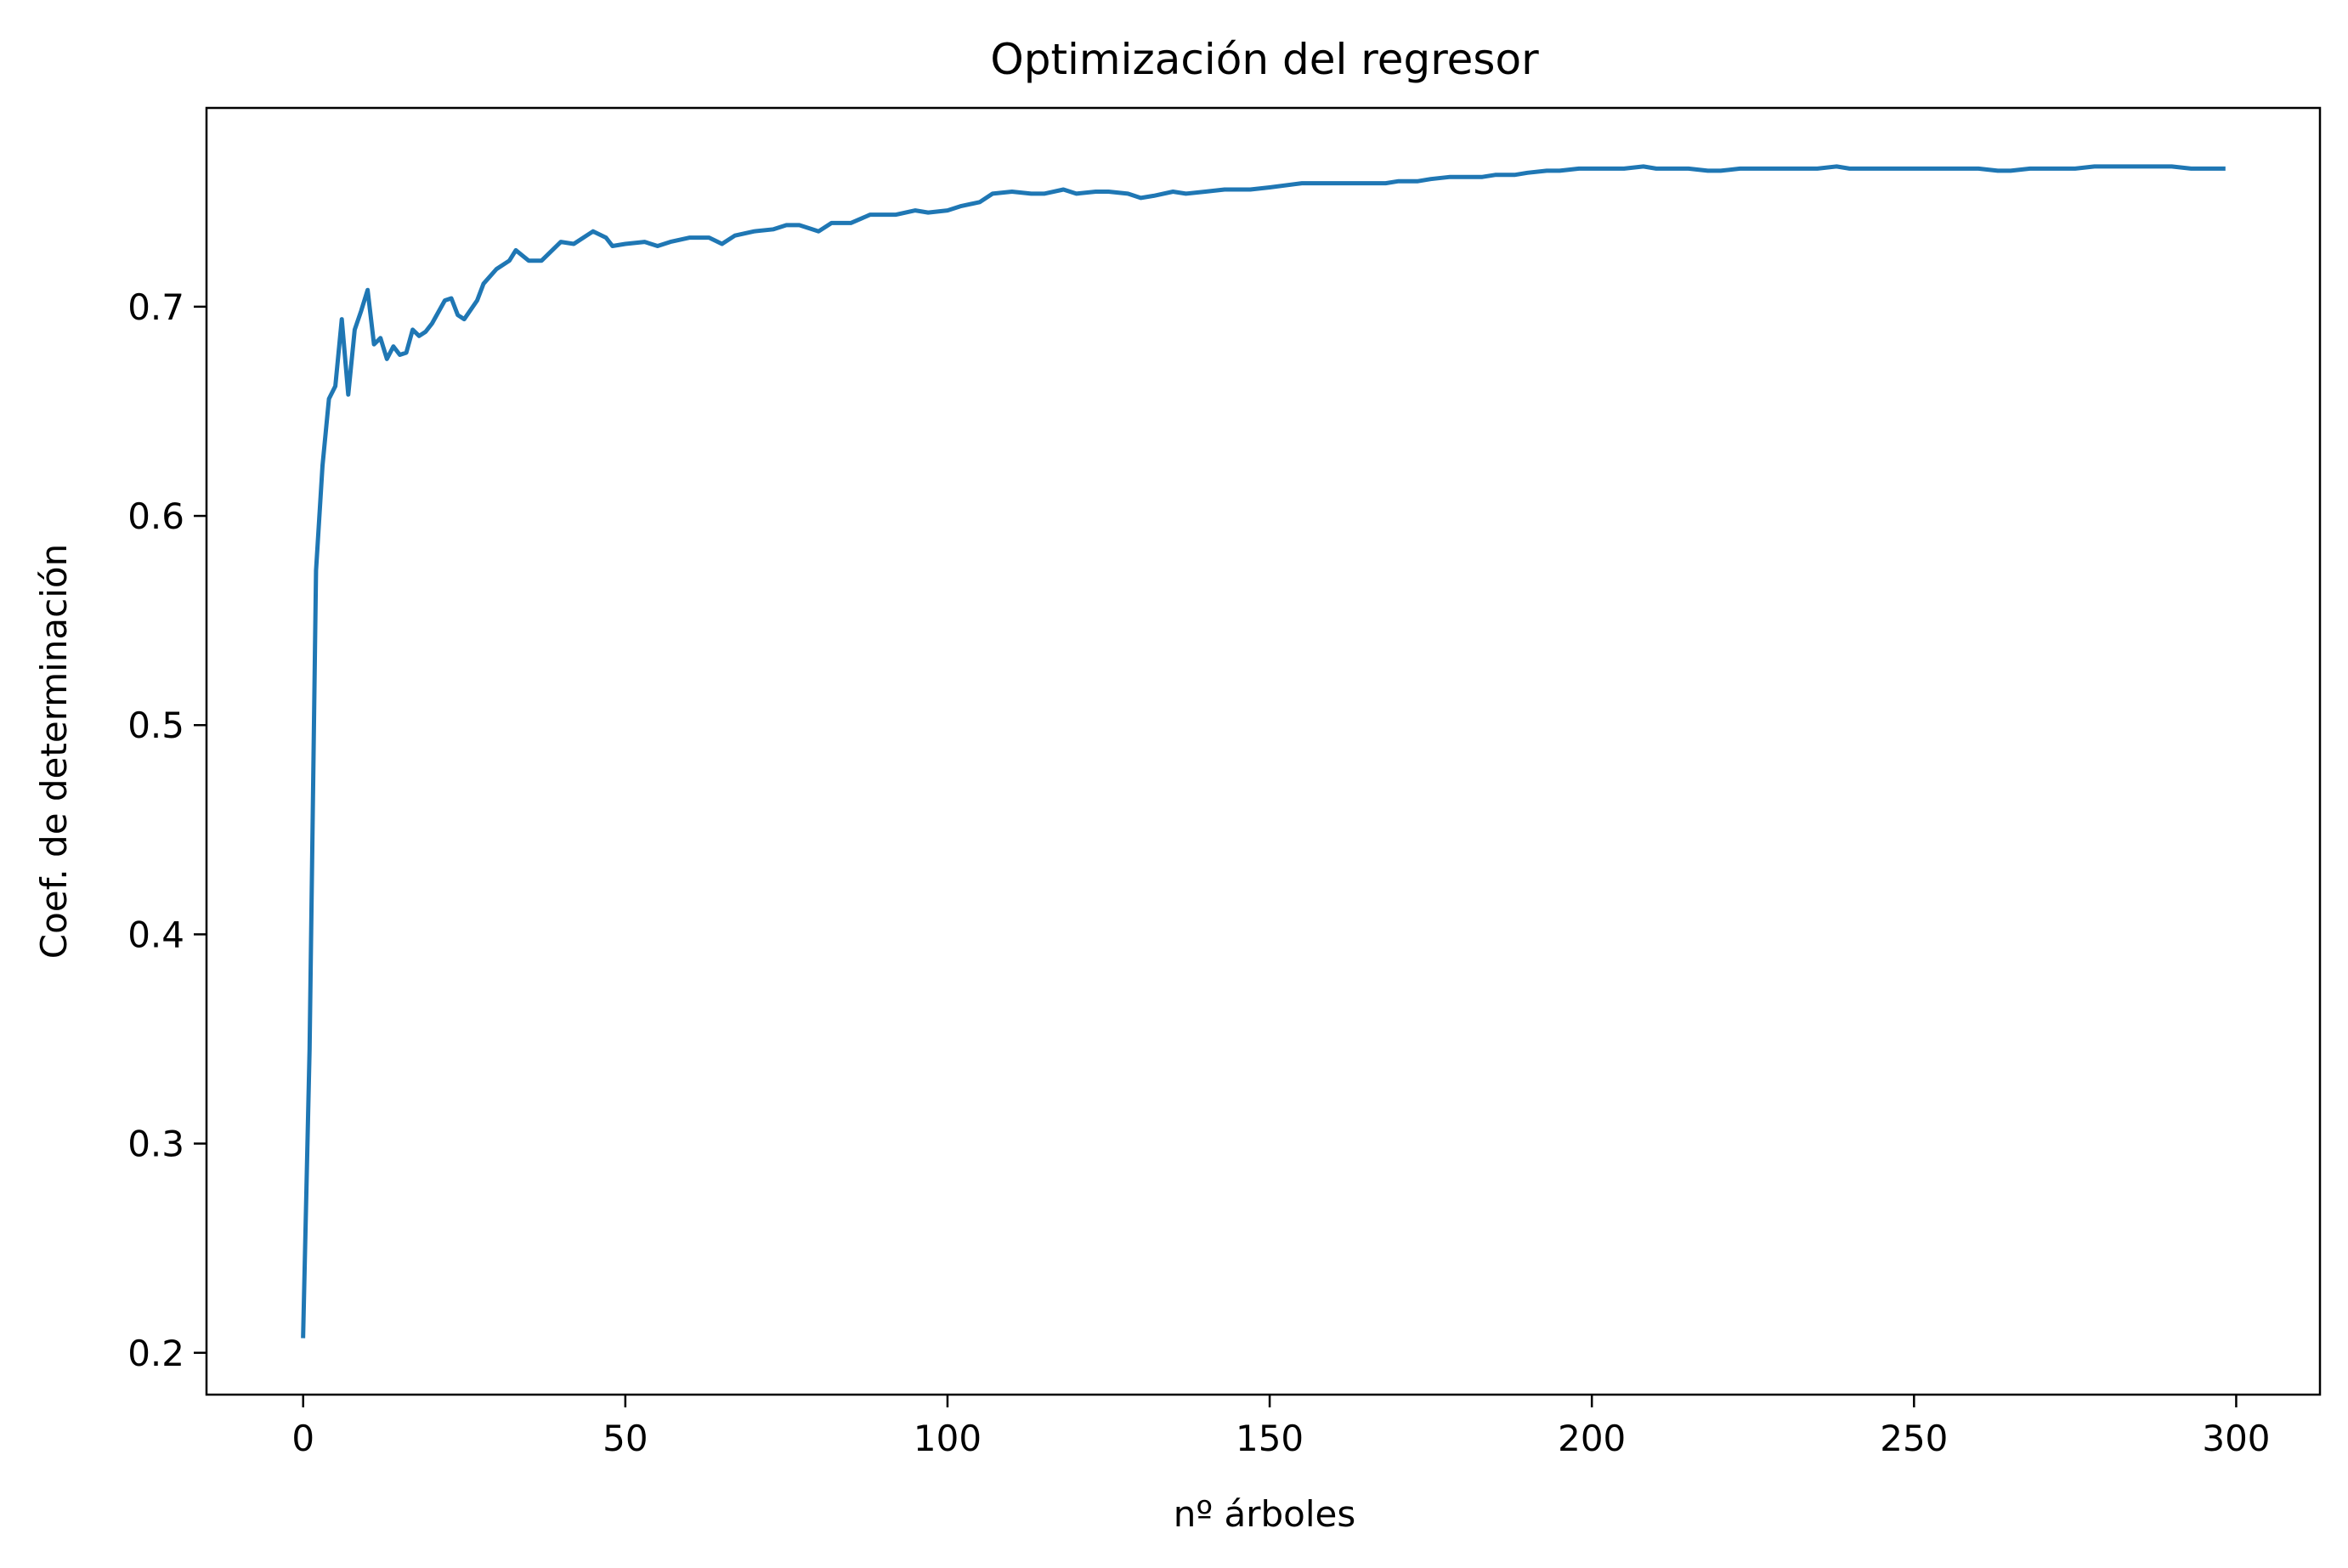 This screenshot has width=2348, height=1568. I want to click on x-tick-label: 50, so click(625, 1438).